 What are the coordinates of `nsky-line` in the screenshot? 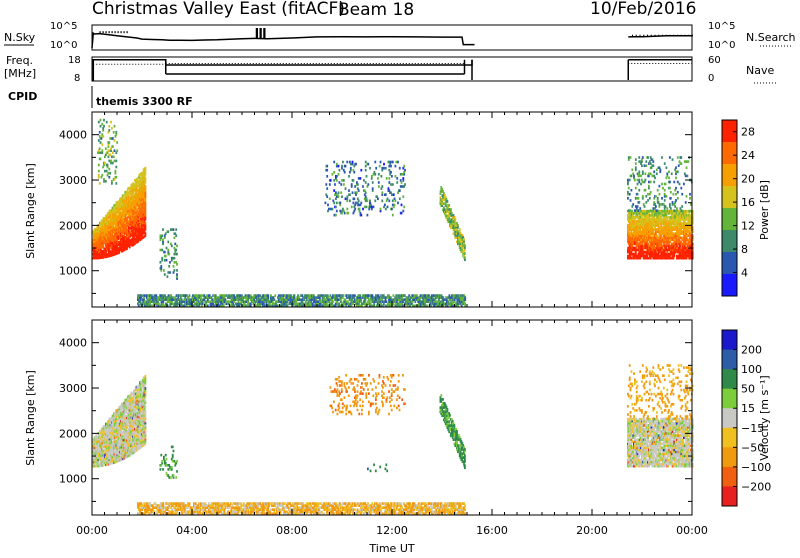 It's located at (392, 40).